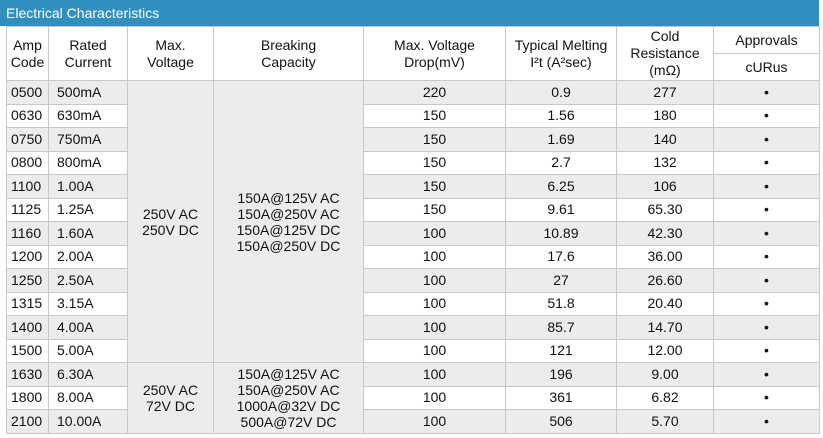 This screenshot has width=823, height=438. What do you see at coordinates (413, 303) in the screenshot?
I see `table-row: 1315 3.15A 100 51.8 20.40 •` at bounding box center [413, 303].